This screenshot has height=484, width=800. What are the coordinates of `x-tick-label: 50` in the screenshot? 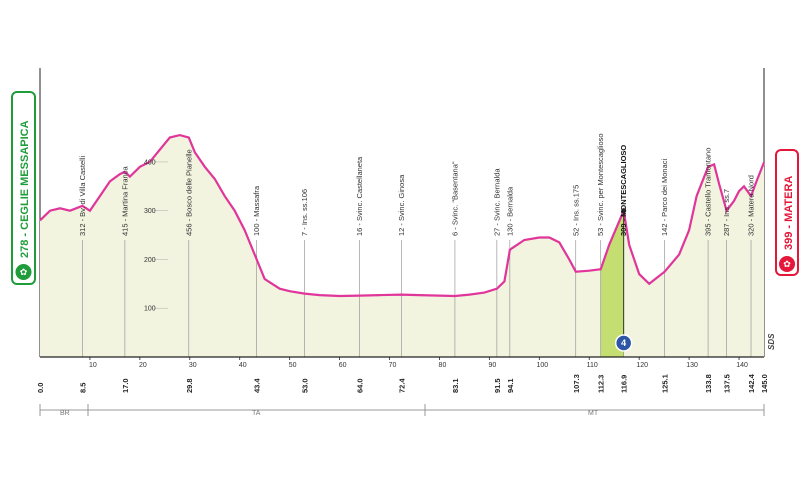 It's located at (293, 365).